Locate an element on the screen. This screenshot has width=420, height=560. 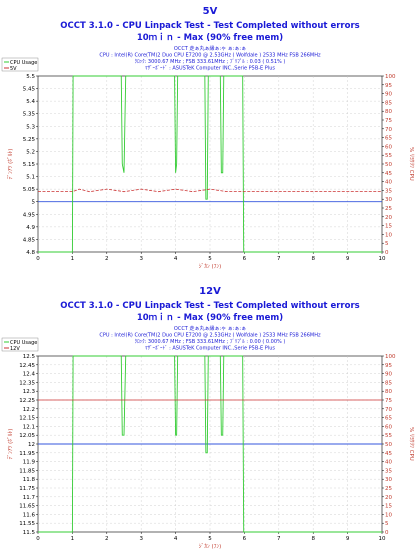
y2-tick-label: 55 is located at coordinates (388, 156).